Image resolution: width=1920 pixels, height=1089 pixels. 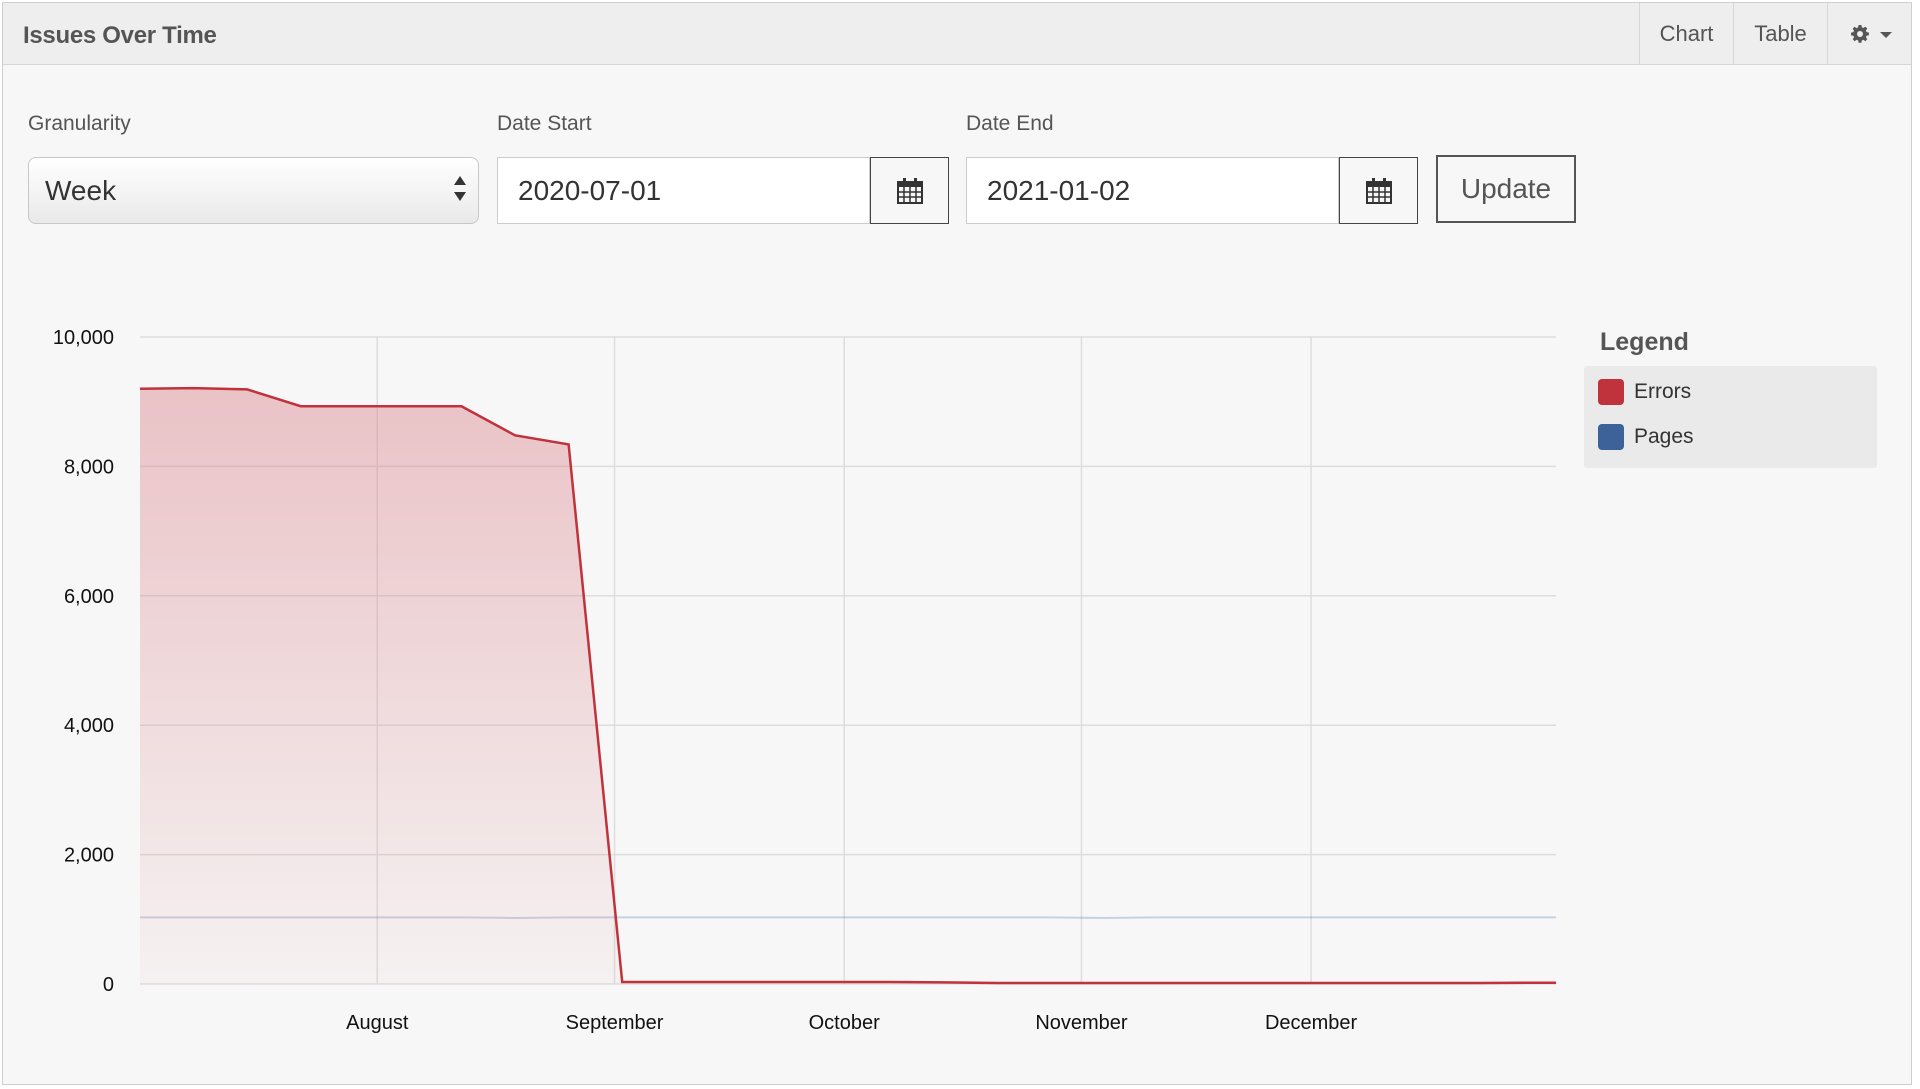 What do you see at coordinates (1870, 33) in the screenshot?
I see `settings-dropdown-button` at bounding box center [1870, 33].